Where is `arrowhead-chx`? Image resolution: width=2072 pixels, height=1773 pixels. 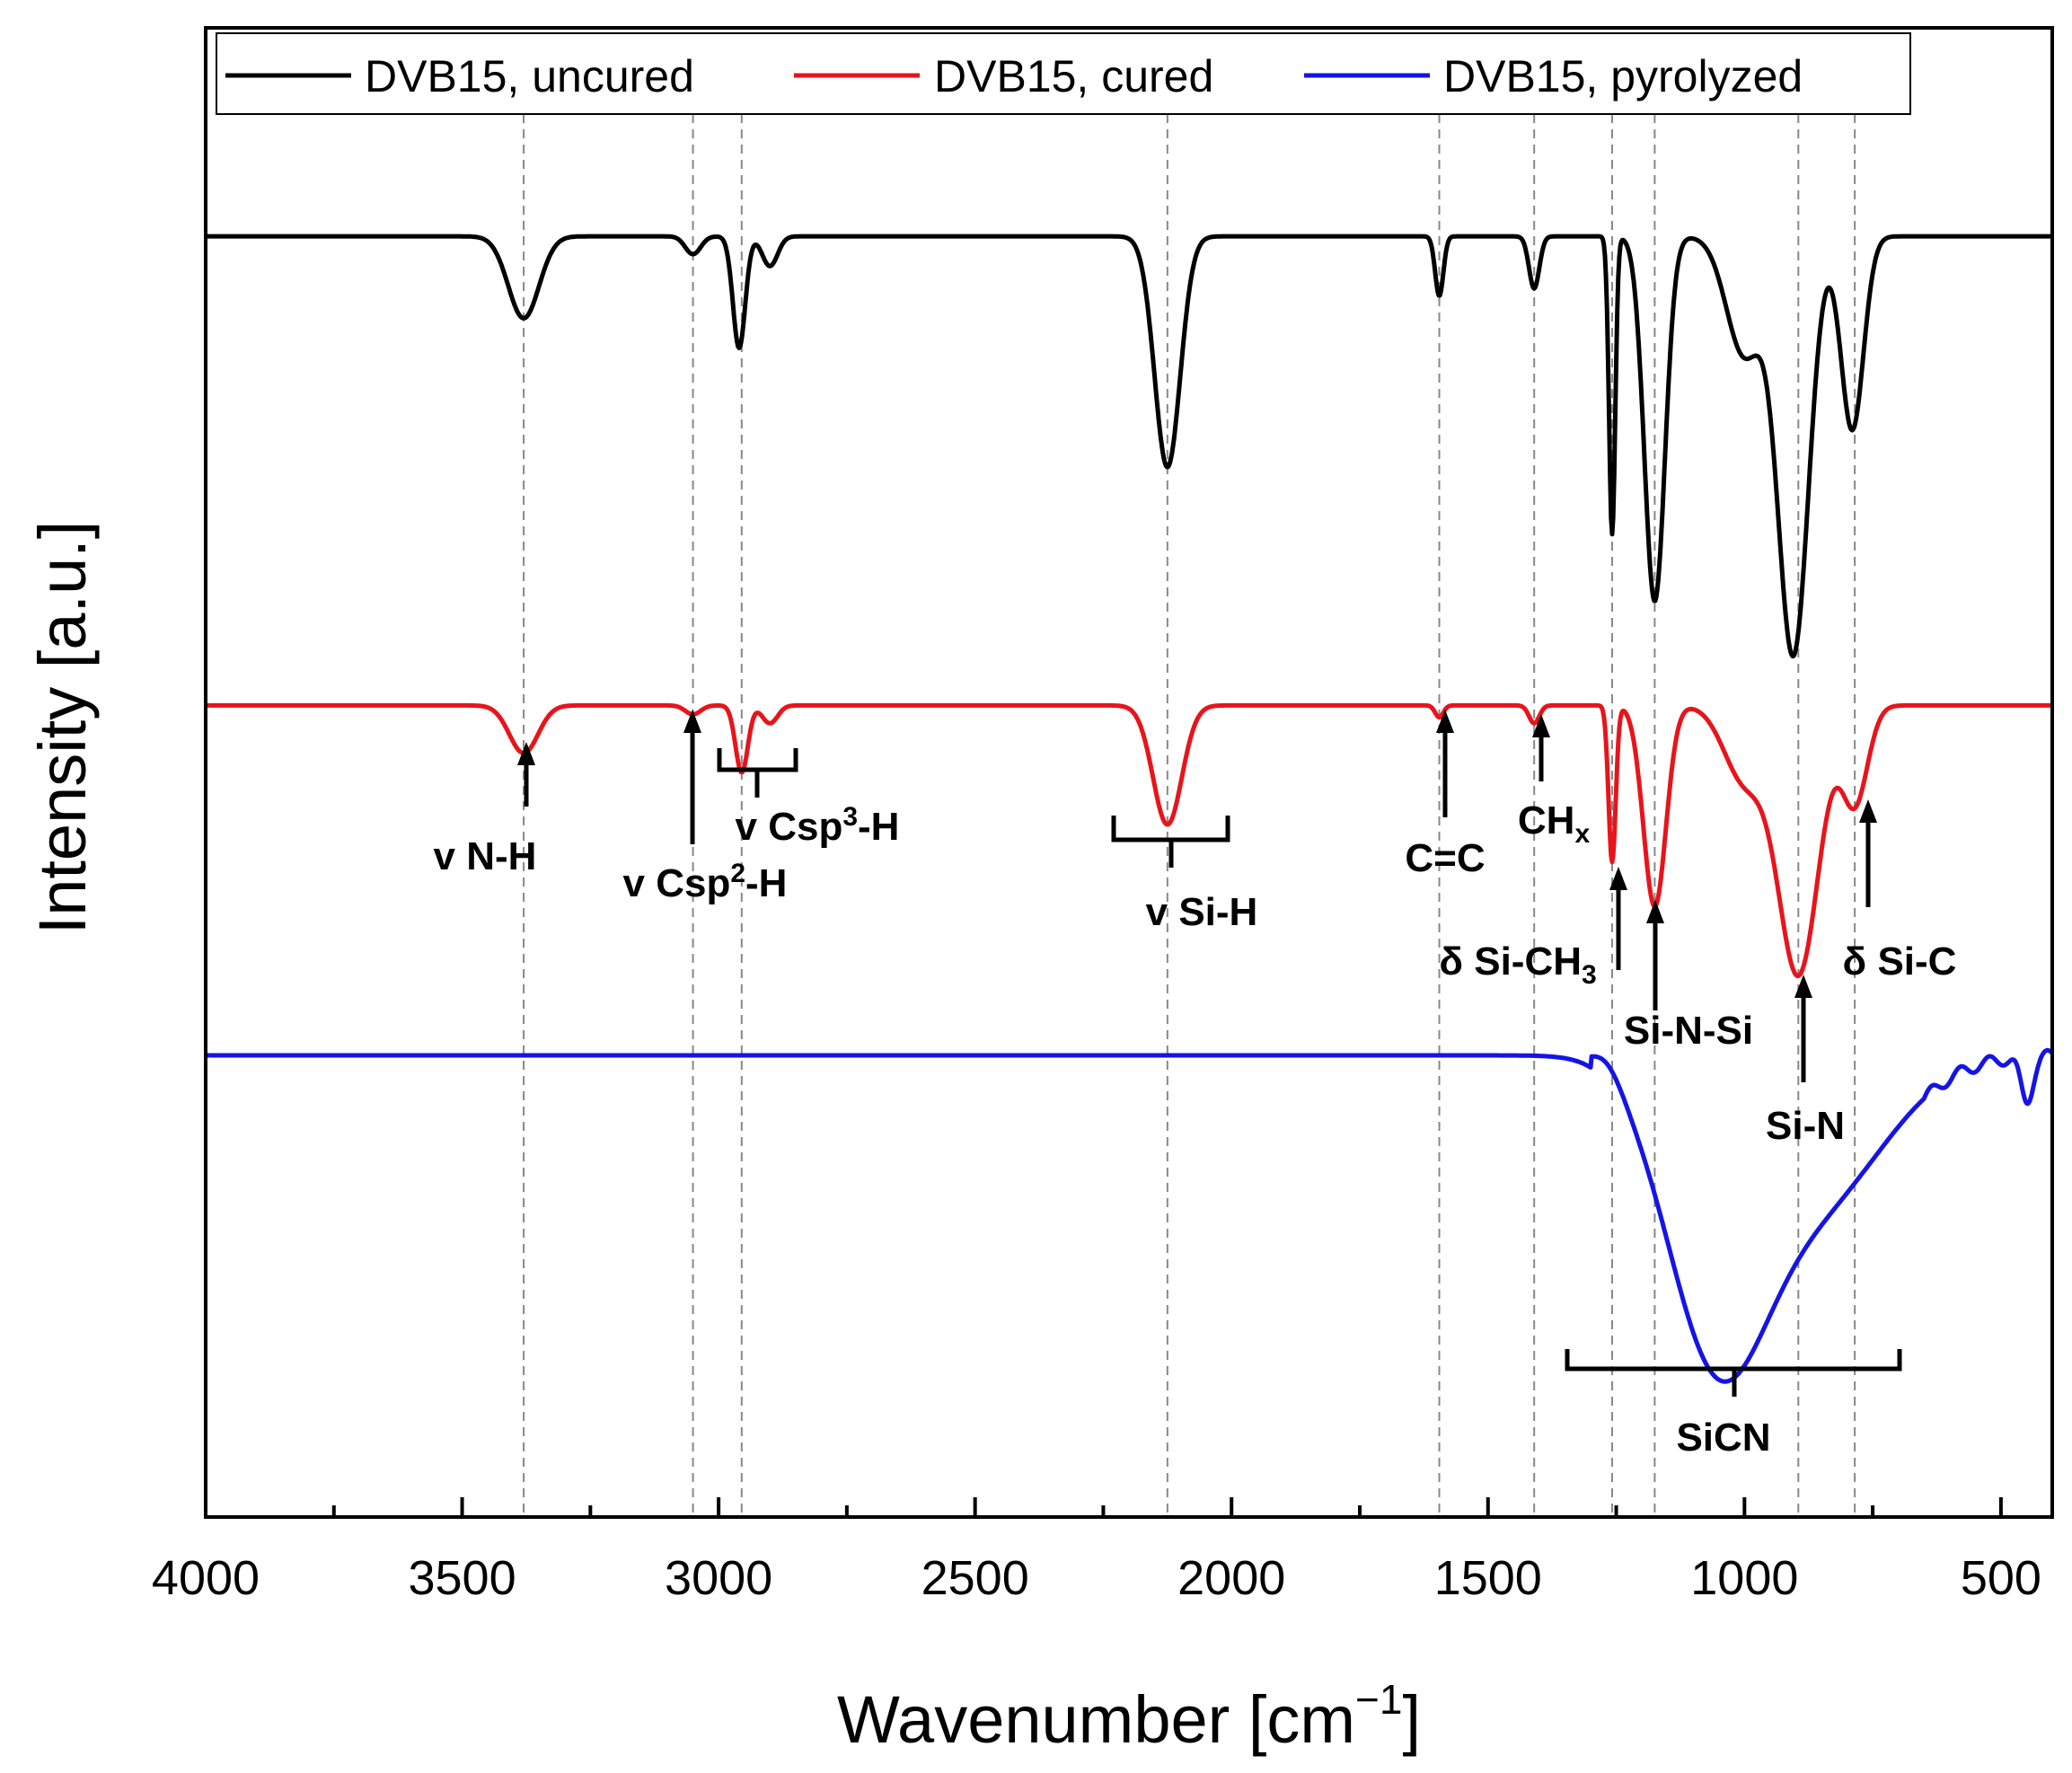 arrowhead-chx is located at coordinates (1541, 725).